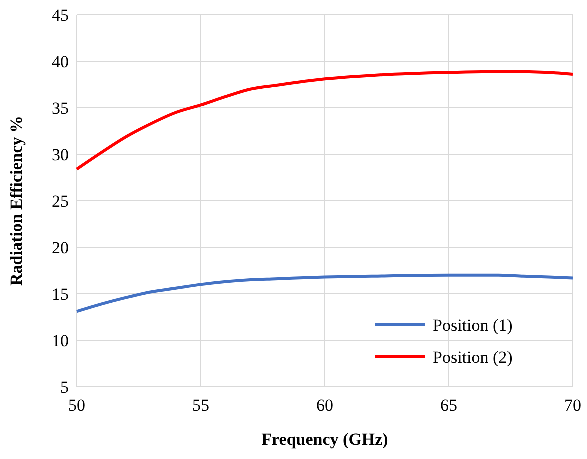 The image size is (587, 459). I want to click on line-series, so click(325, 294).